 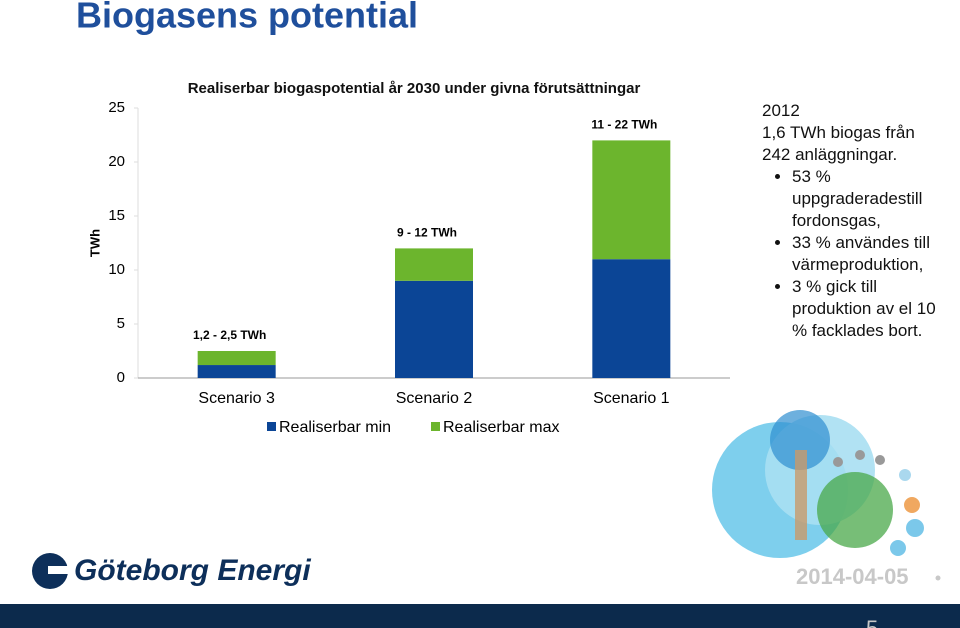 I want to click on legend-label: Realiserbar min, so click(x=335, y=427).